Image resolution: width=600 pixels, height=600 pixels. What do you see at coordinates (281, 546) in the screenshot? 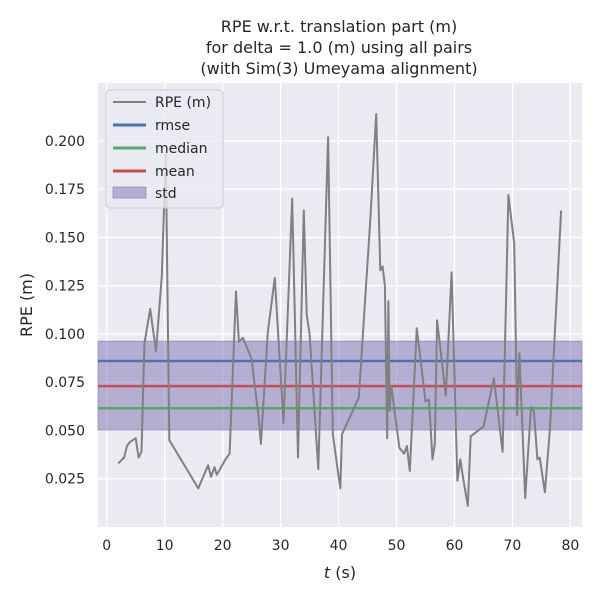
I see `x-tick-label: 30` at bounding box center [281, 546].